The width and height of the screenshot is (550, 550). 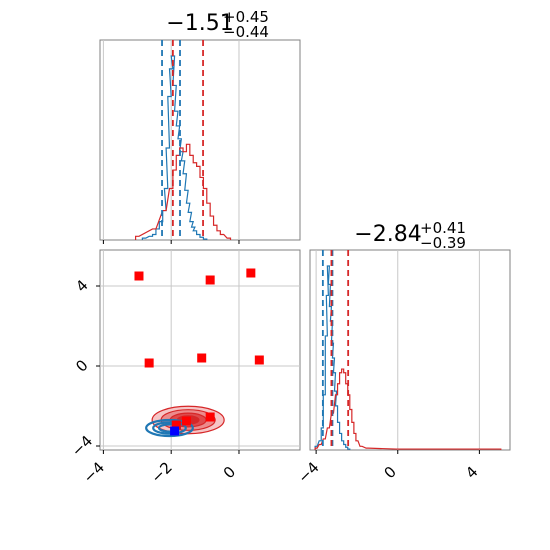 I want to click on y-tick-label: 4, so click(x=81, y=285).